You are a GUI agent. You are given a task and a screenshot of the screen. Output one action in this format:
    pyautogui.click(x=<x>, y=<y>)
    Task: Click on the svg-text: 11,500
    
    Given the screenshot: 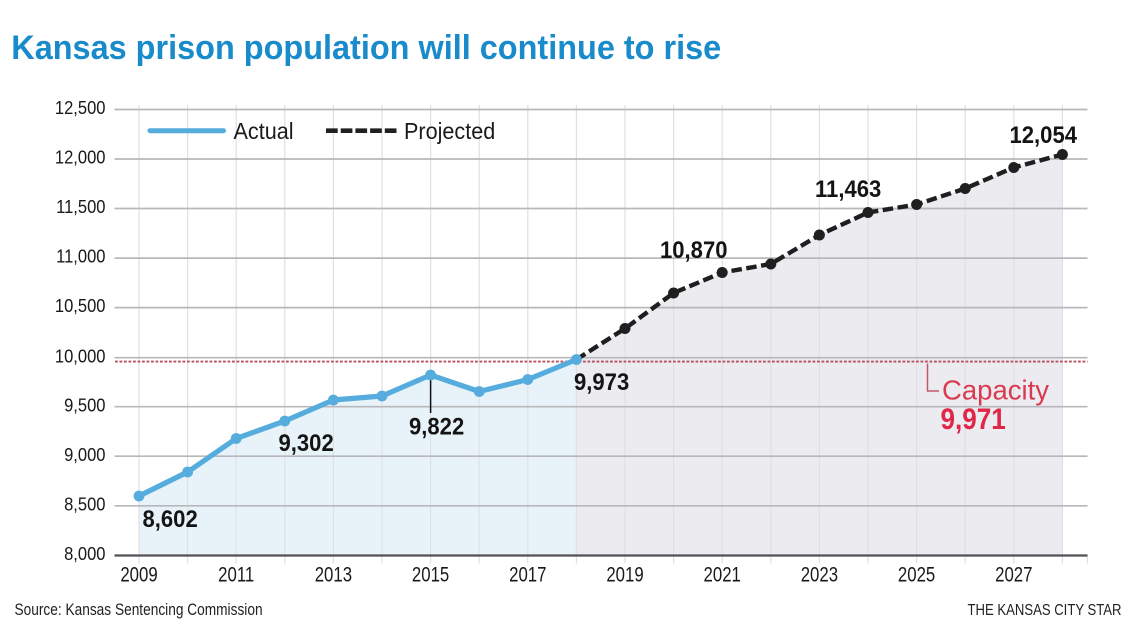 What is the action you would take?
    pyautogui.click(x=81, y=206)
    